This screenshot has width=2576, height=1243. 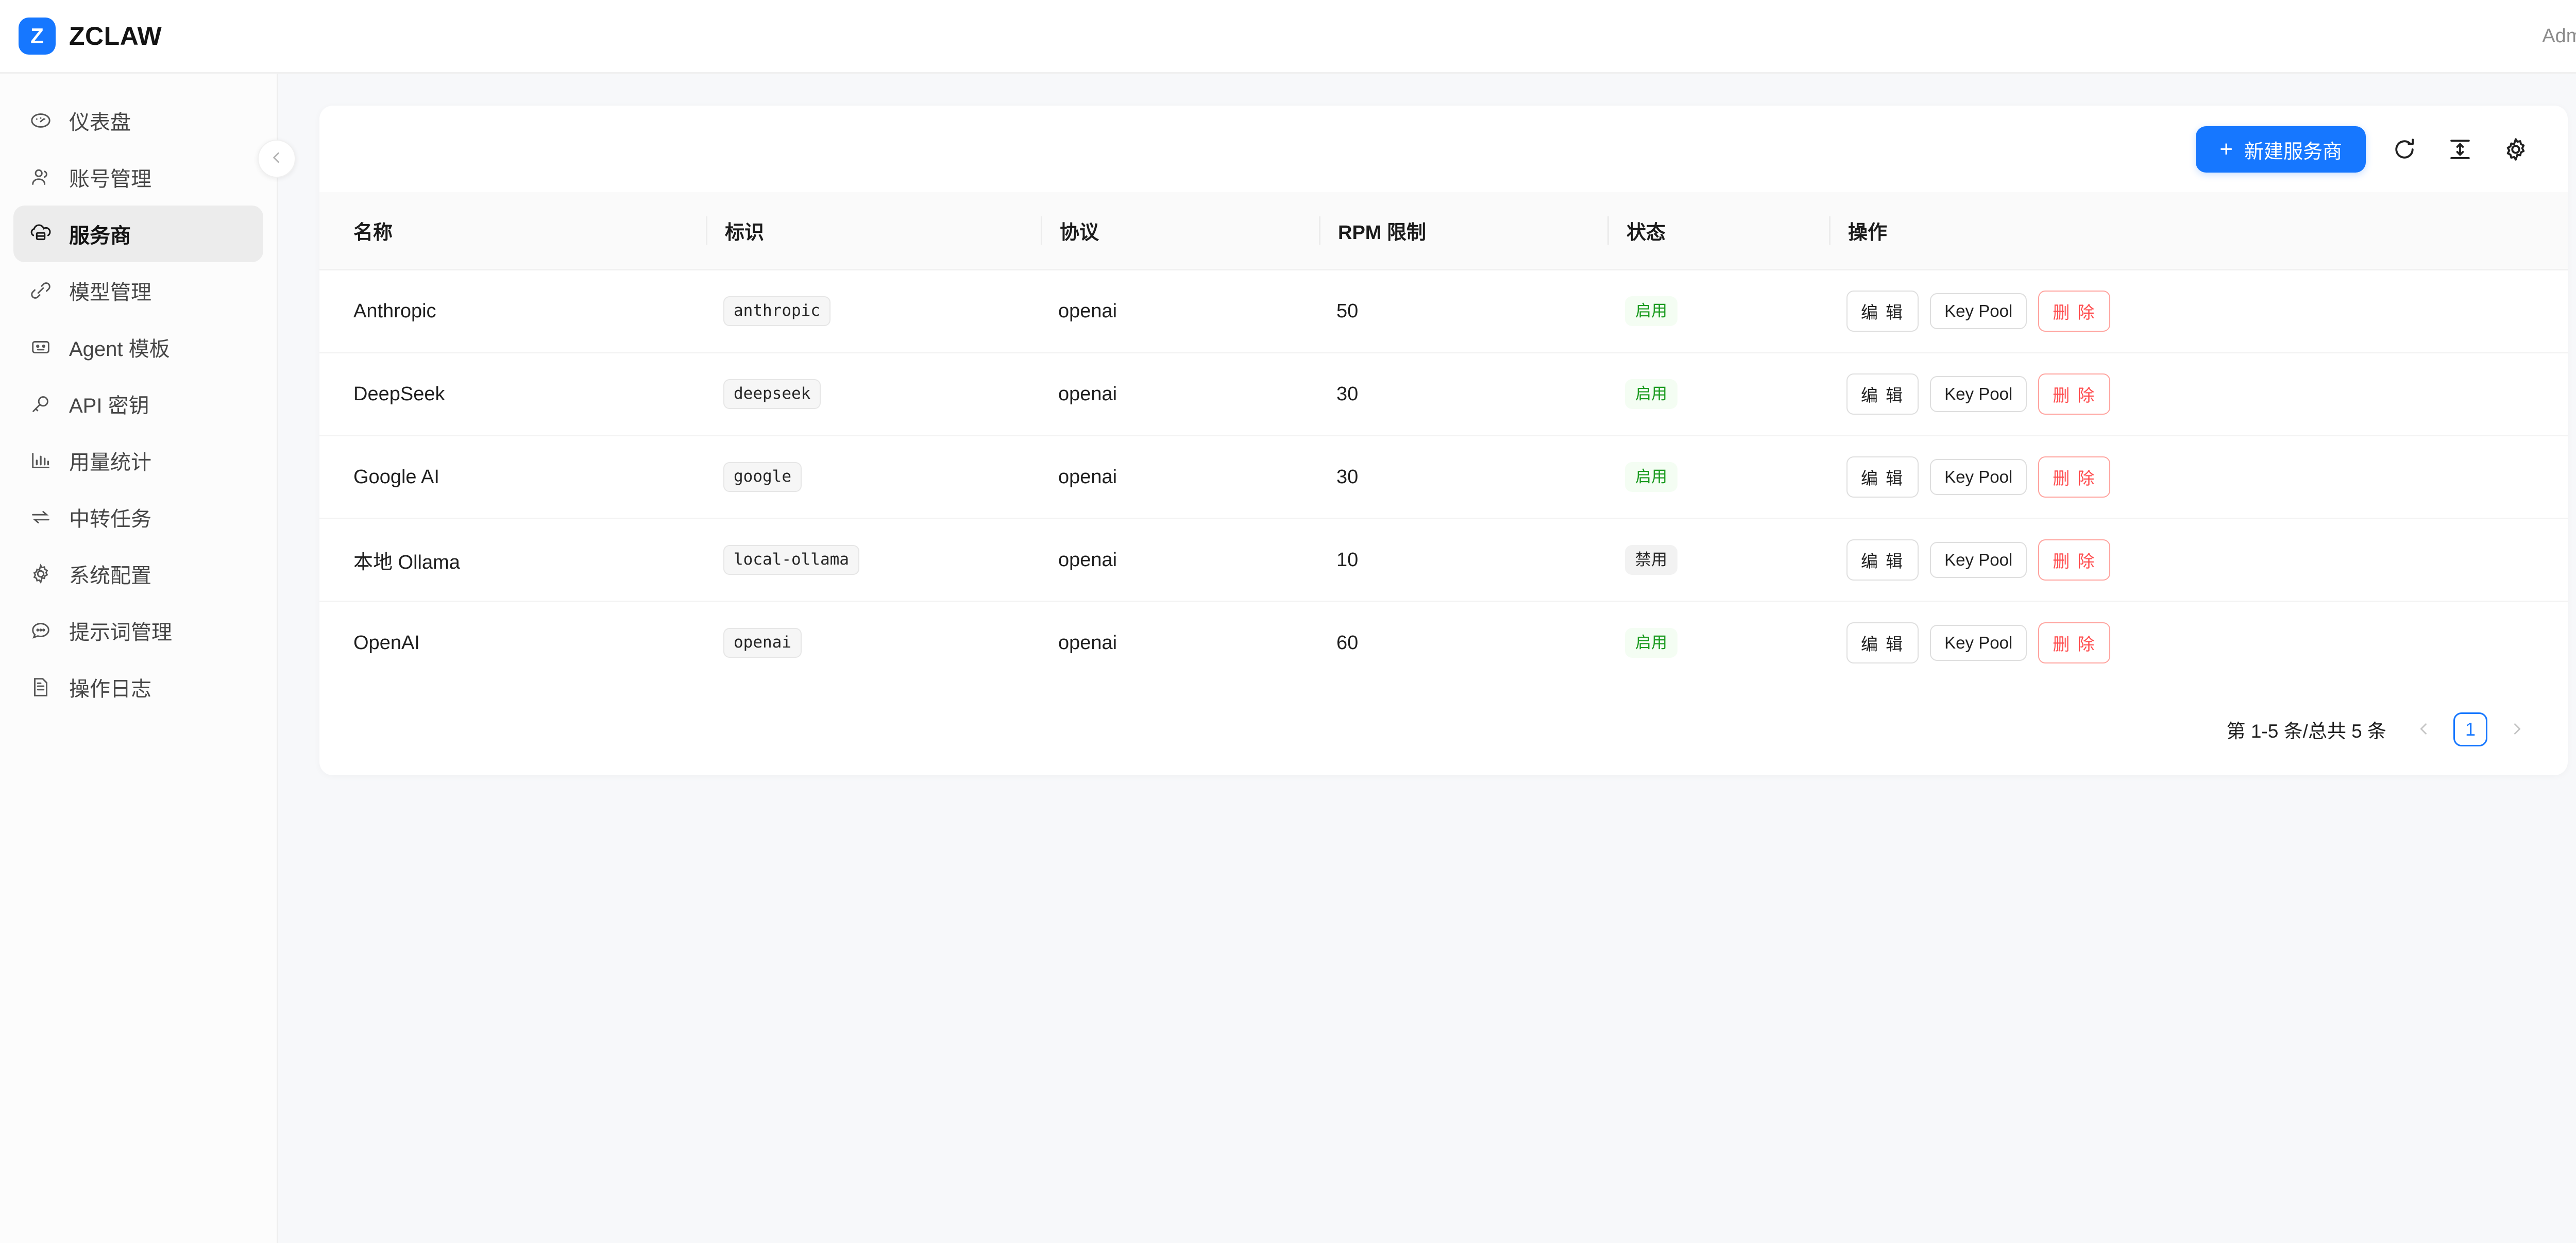 What do you see at coordinates (1718, 231) in the screenshot?
I see `column-header-status: 状态` at bounding box center [1718, 231].